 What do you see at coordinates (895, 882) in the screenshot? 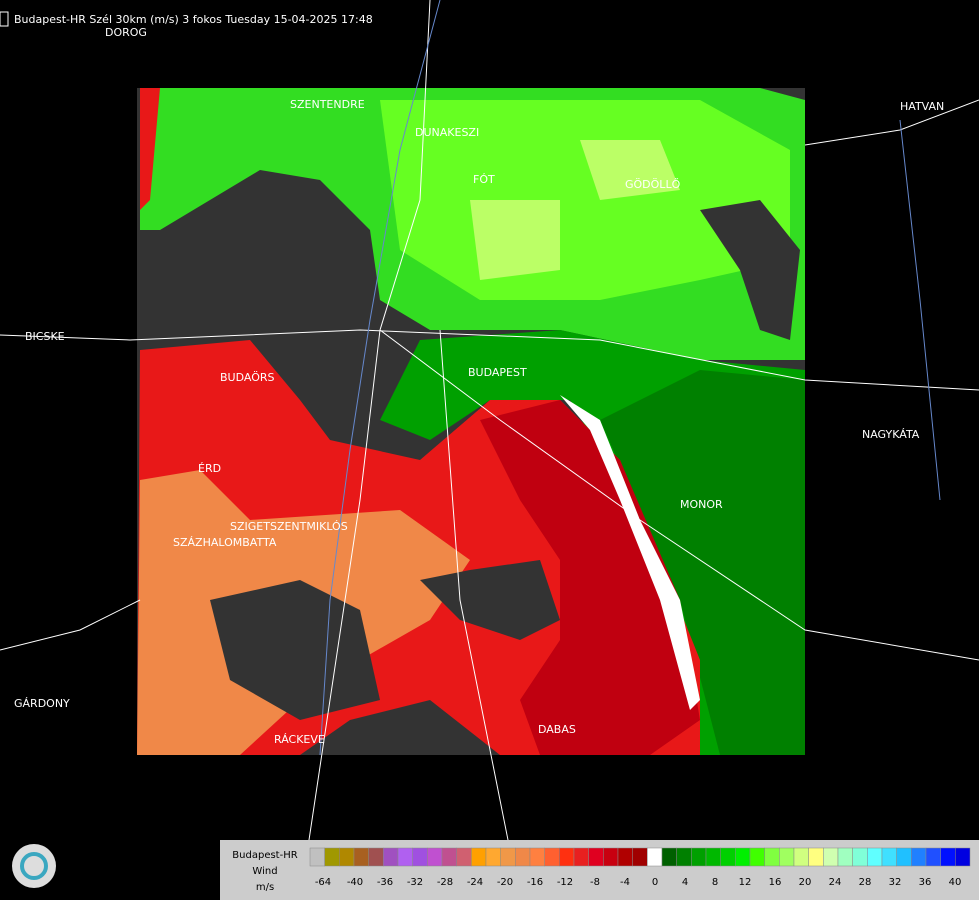
I see `legend-tick-label: 32` at bounding box center [895, 882].